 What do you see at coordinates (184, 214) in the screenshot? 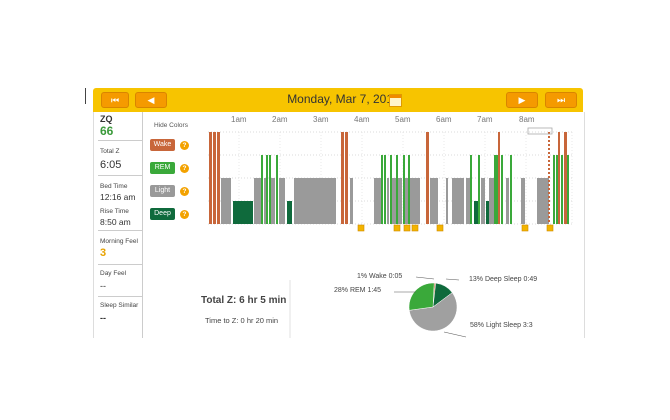
I see `deep-help-icon: ?` at bounding box center [184, 214].